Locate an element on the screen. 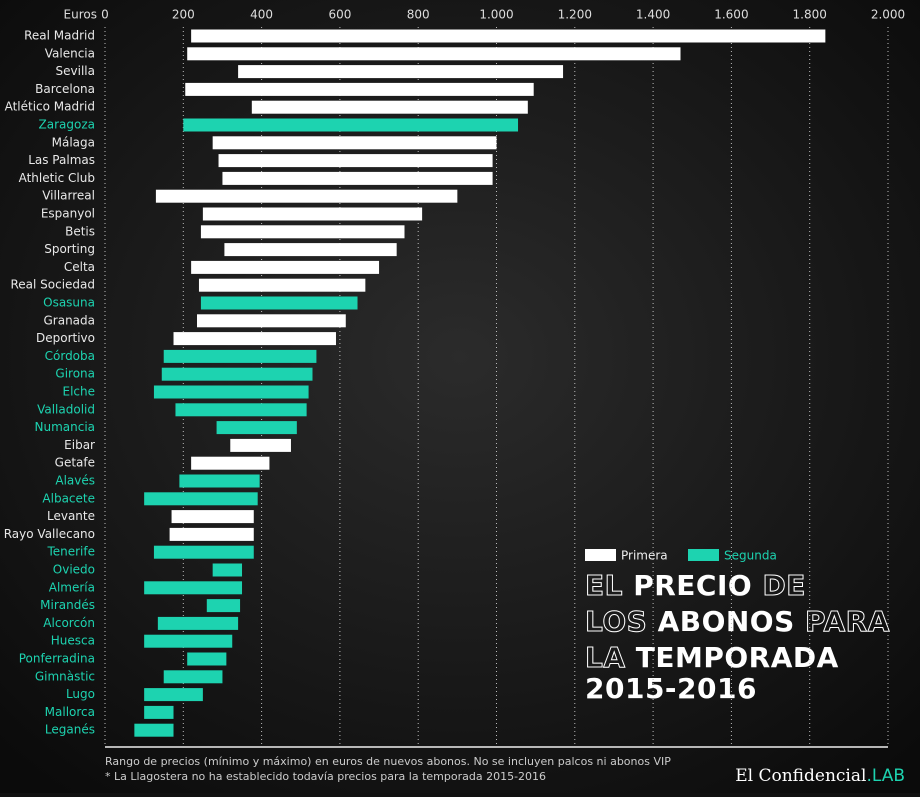  x-tick-label: 600 is located at coordinates (339, 15).